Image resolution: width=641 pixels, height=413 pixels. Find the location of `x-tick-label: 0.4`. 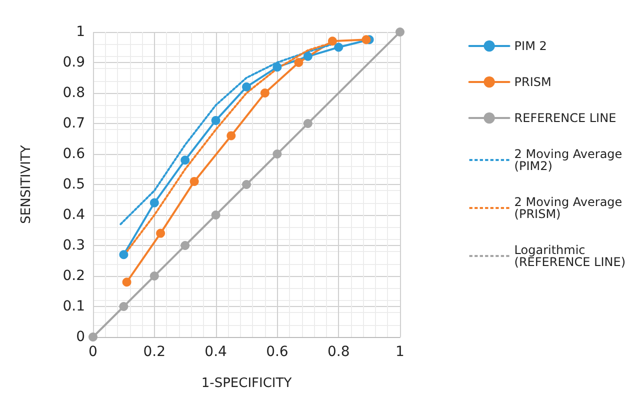

x-tick-label: 0.4 is located at coordinates (216, 352).